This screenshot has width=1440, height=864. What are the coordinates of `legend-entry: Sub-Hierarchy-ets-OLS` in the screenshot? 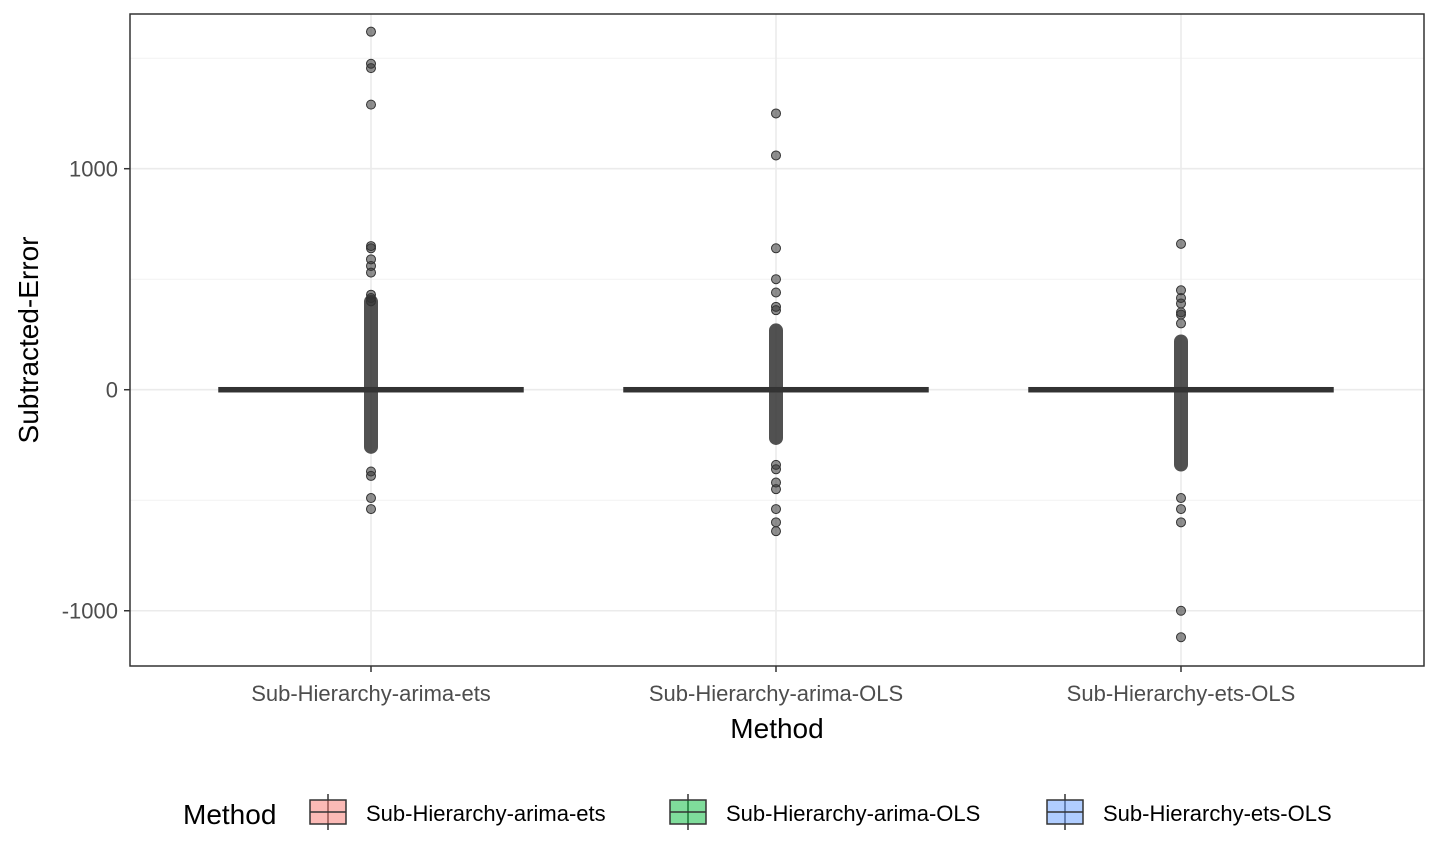 It's located at (1189, 812).